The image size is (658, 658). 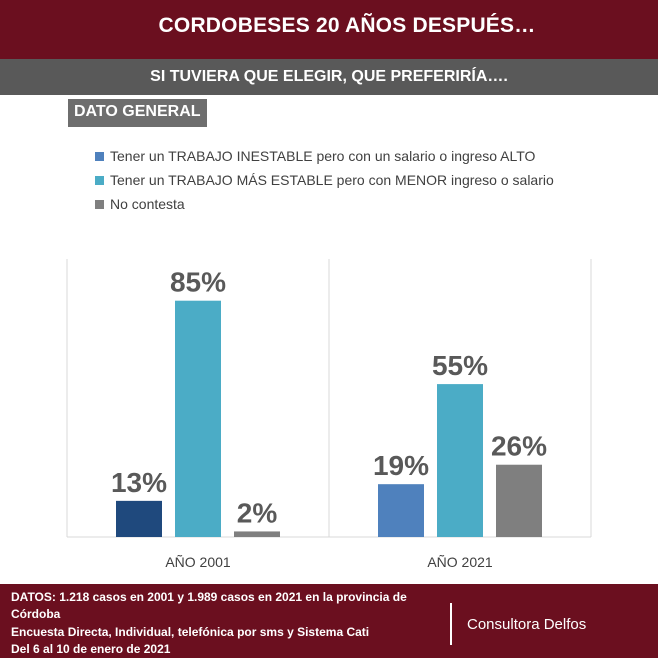 What do you see at coordinates (257, 512) in the screenshot?
I see `data-label: 2%` at bounding box center [257, 512].